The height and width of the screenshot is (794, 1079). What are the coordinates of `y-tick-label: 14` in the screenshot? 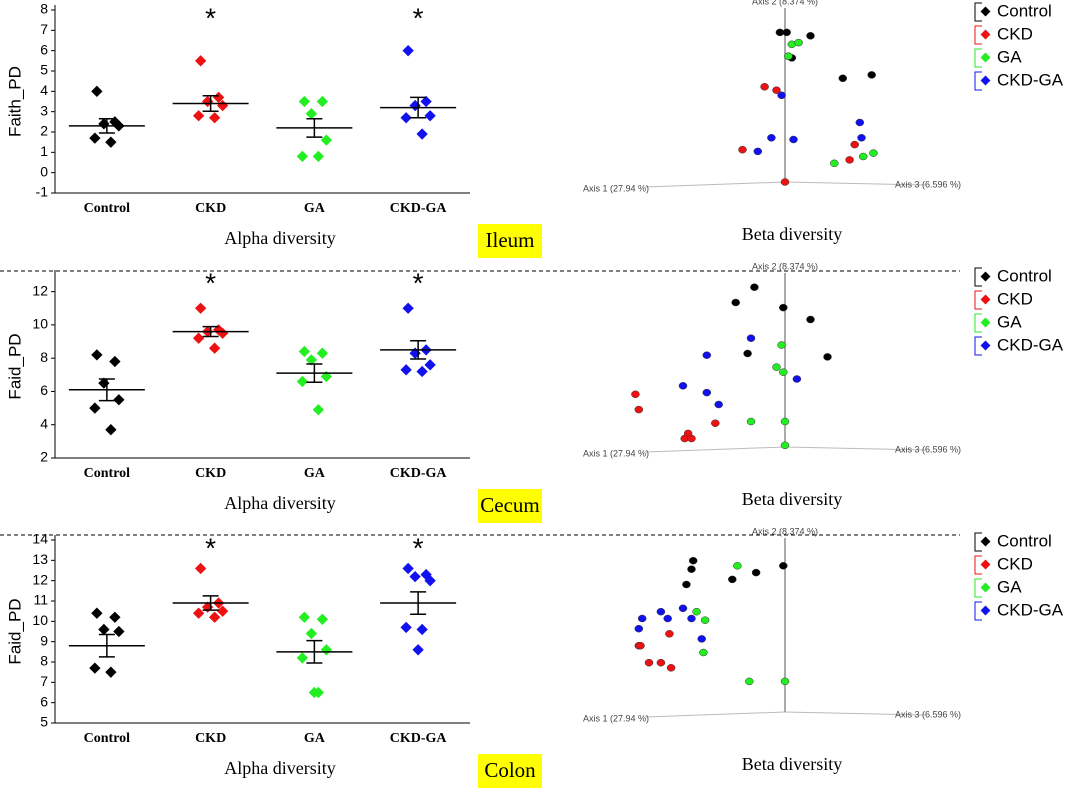 It's located at (40, 539).